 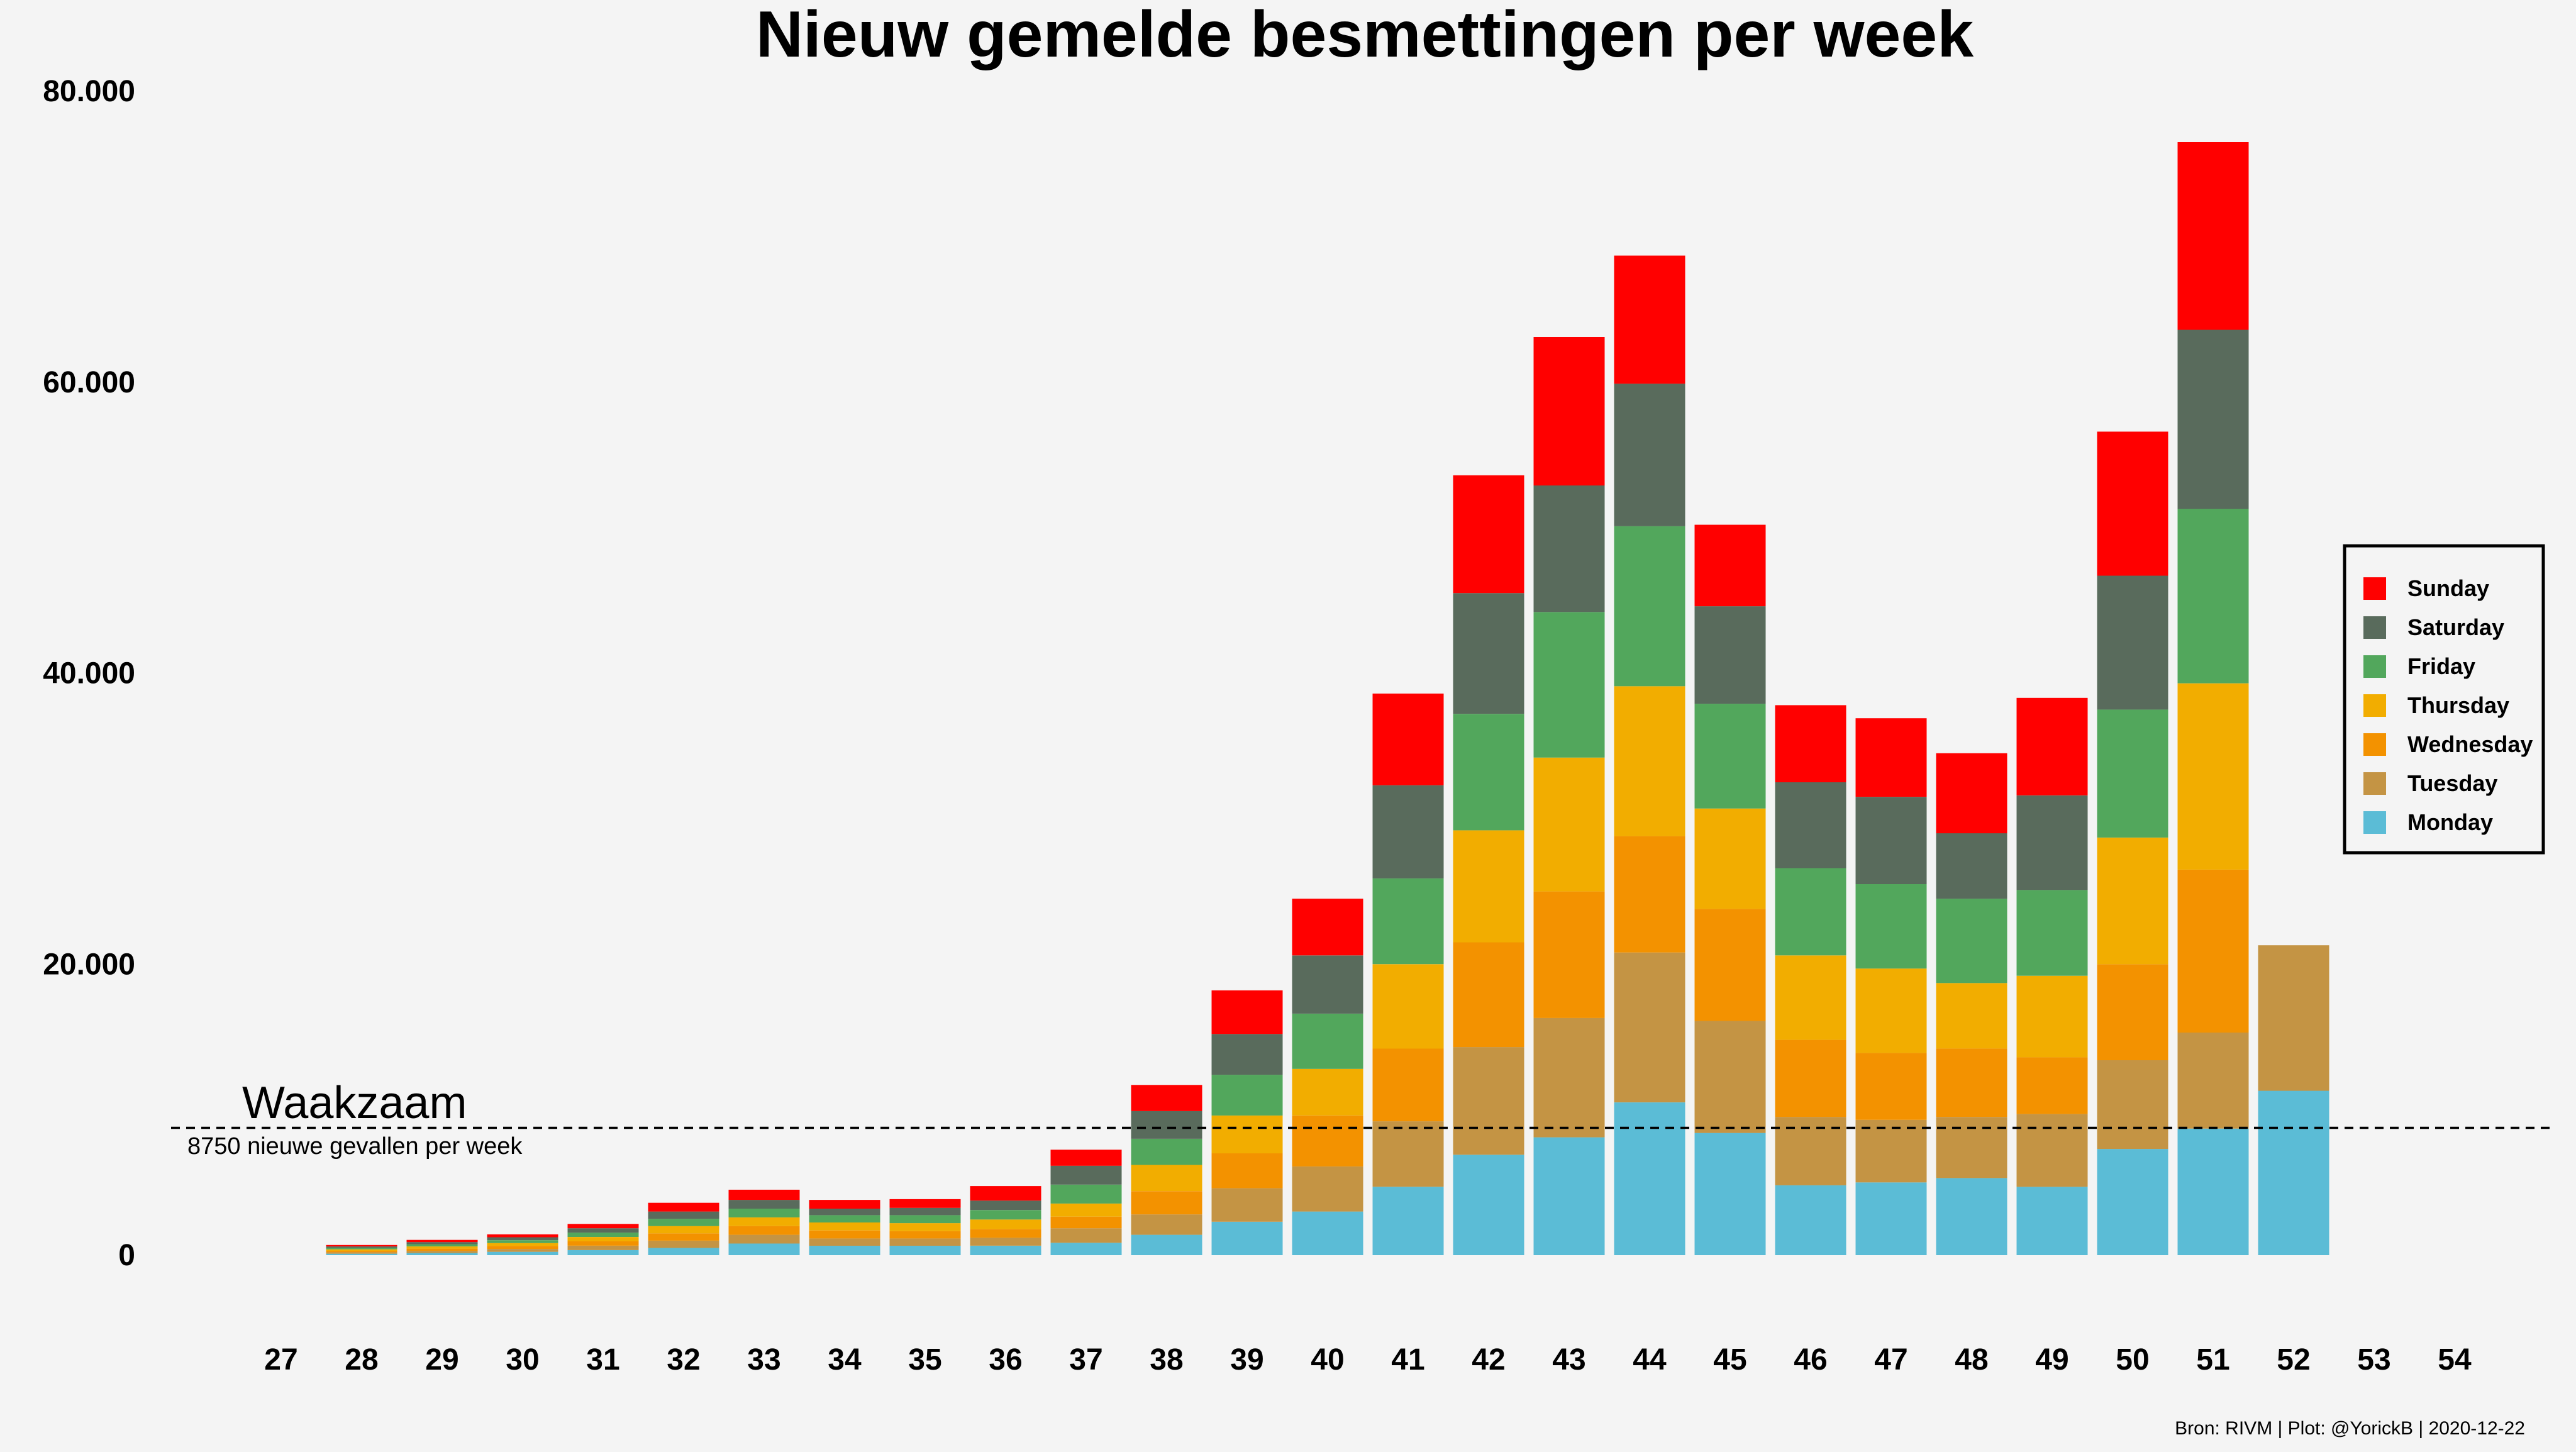 I want to click on bar-segment-week-44-tuesday, so click(x=1649, y=1027).